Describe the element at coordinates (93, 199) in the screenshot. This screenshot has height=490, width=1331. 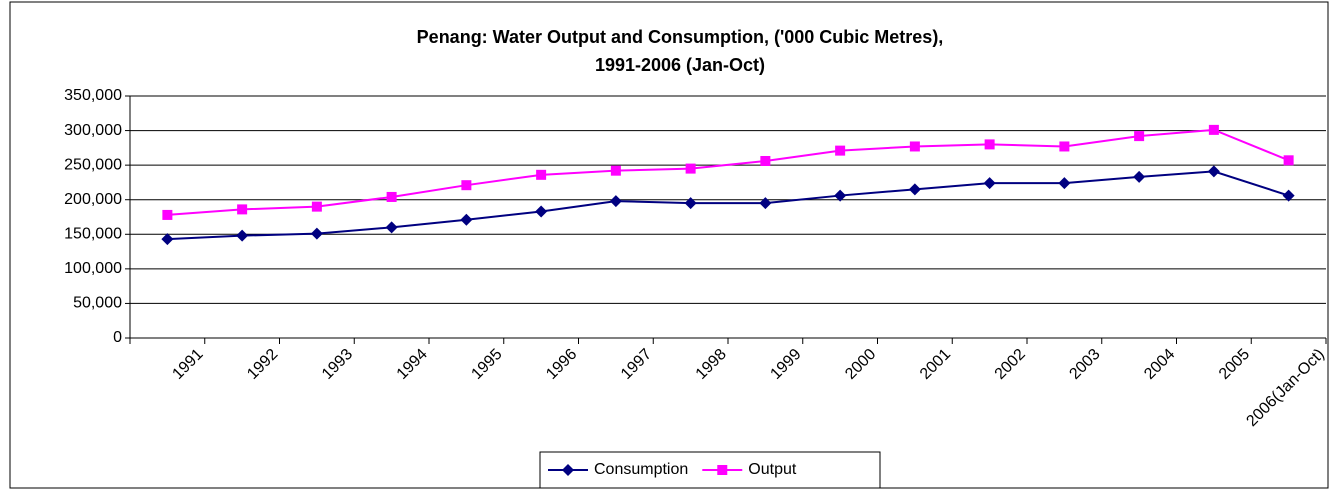
I see `y-tick-label: 200,000` at that location.